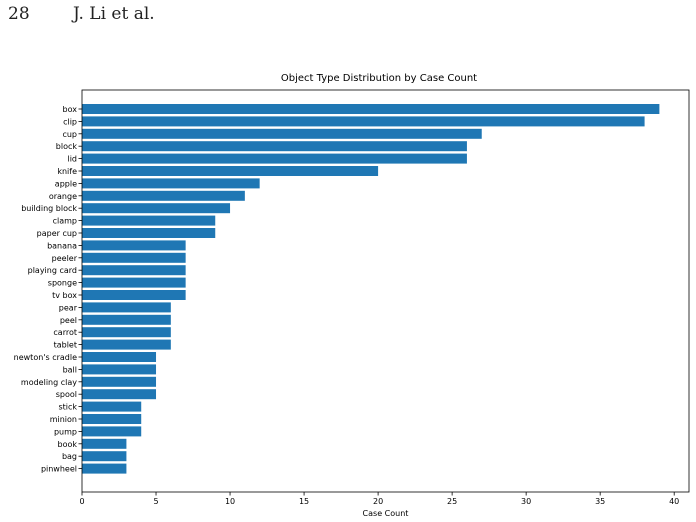  Describe the element at coordinates (274, 158) in the screenshot. I see `bar-lid` at that location.